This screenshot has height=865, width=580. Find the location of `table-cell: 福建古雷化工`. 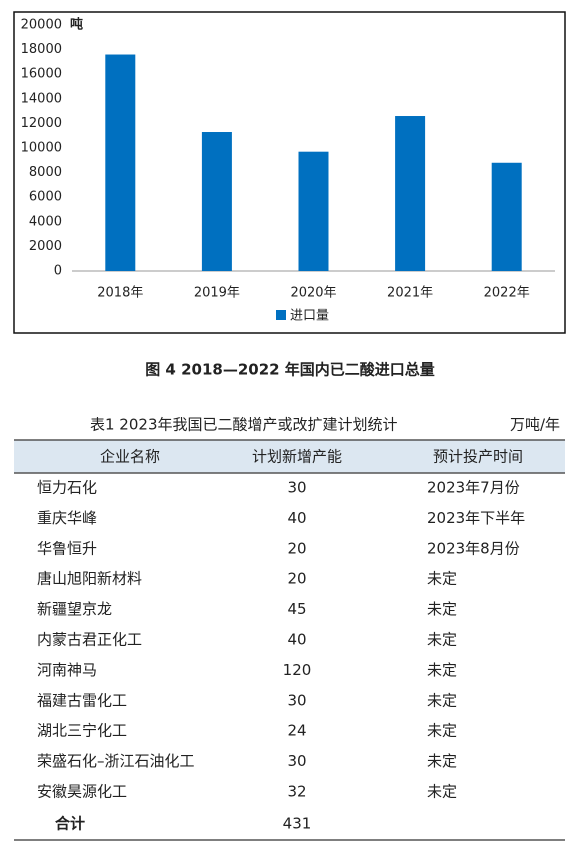

table-cell: 福建古雷化工 is located at coordinates (82, 700).